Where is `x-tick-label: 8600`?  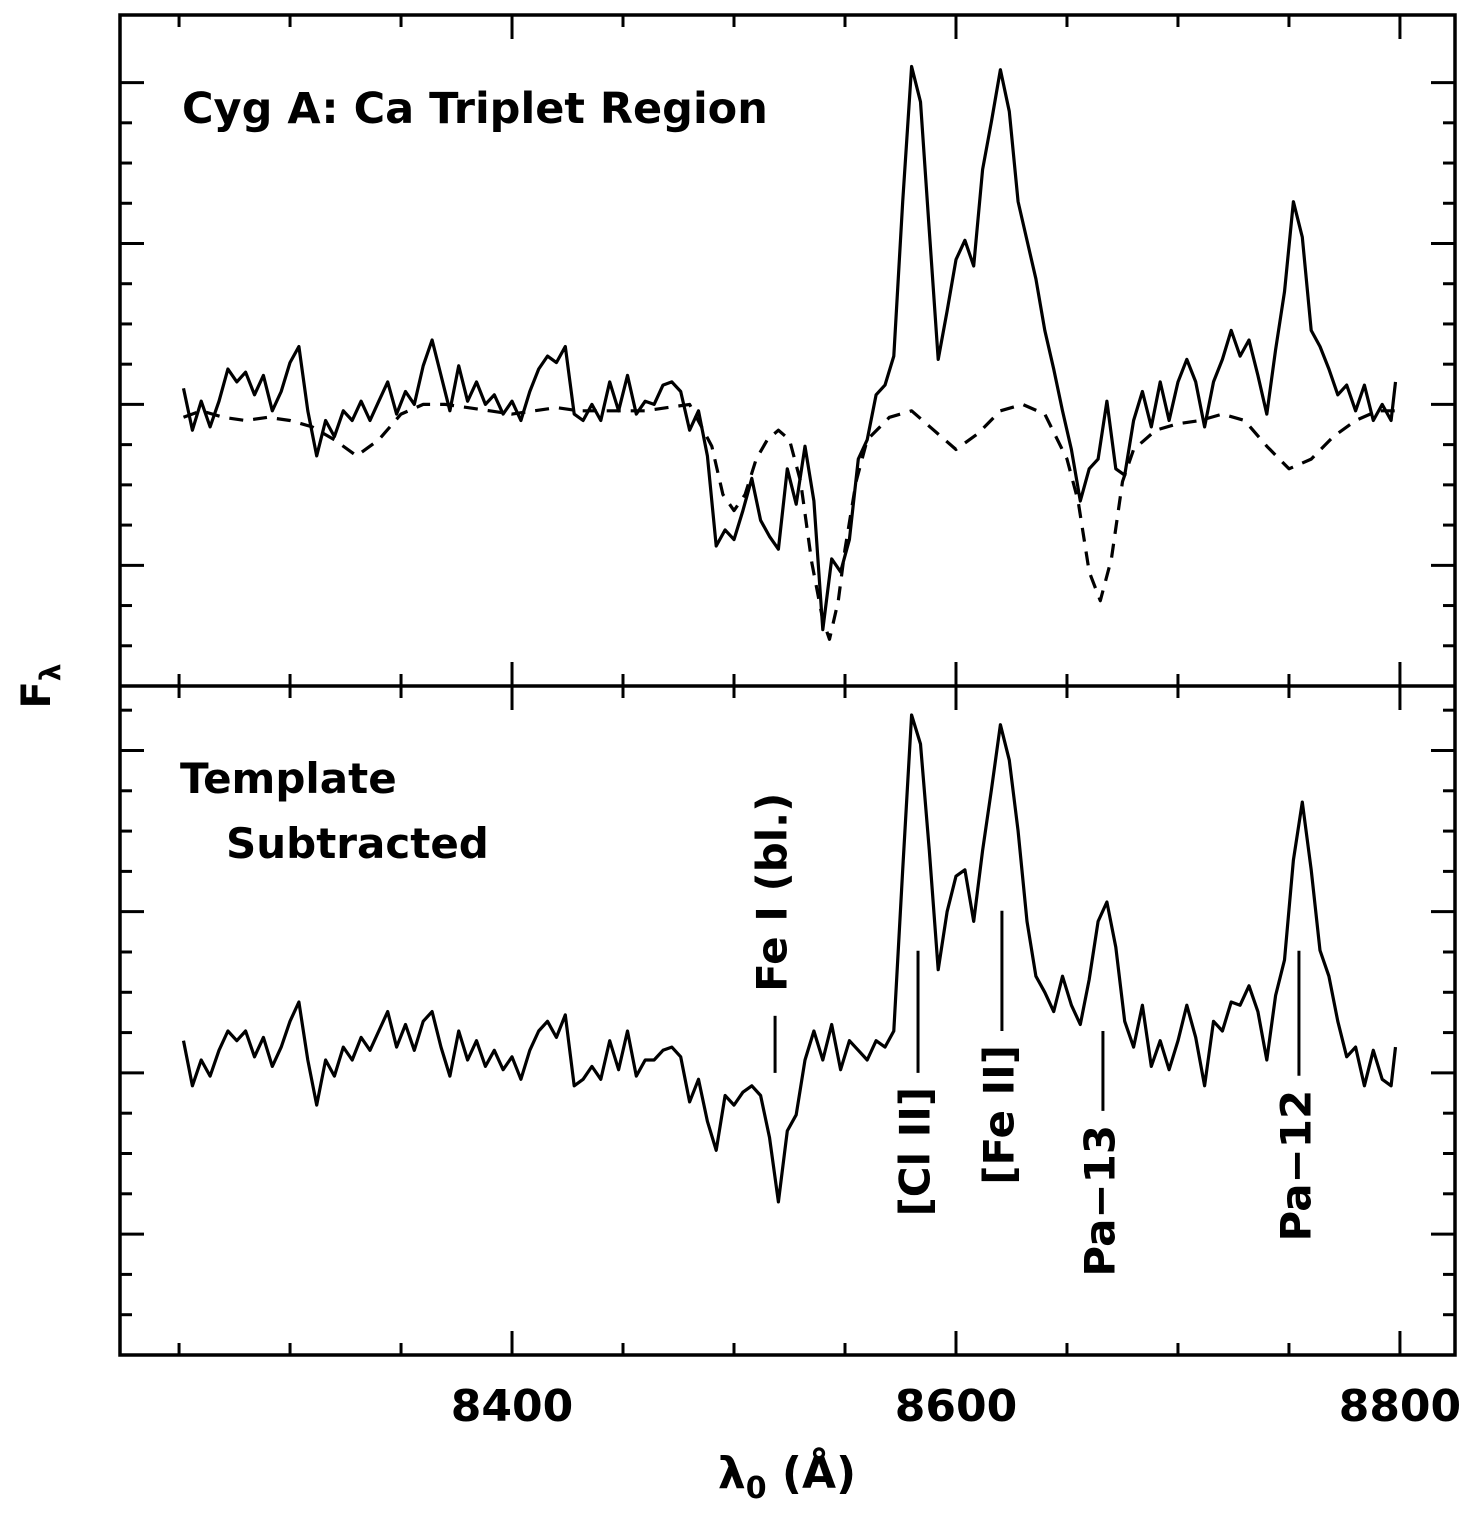
x-tick-label: 8600 is located at coordinates (956, 1406).